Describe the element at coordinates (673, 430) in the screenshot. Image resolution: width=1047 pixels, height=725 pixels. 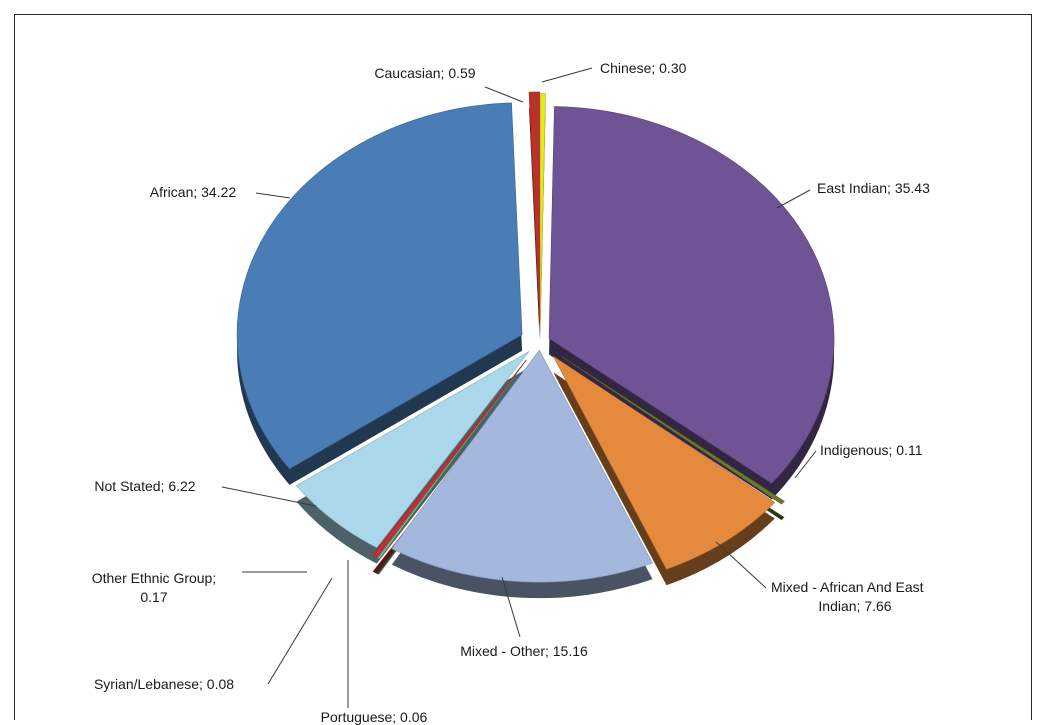
I see `pie-slice-indigenous` at that location.